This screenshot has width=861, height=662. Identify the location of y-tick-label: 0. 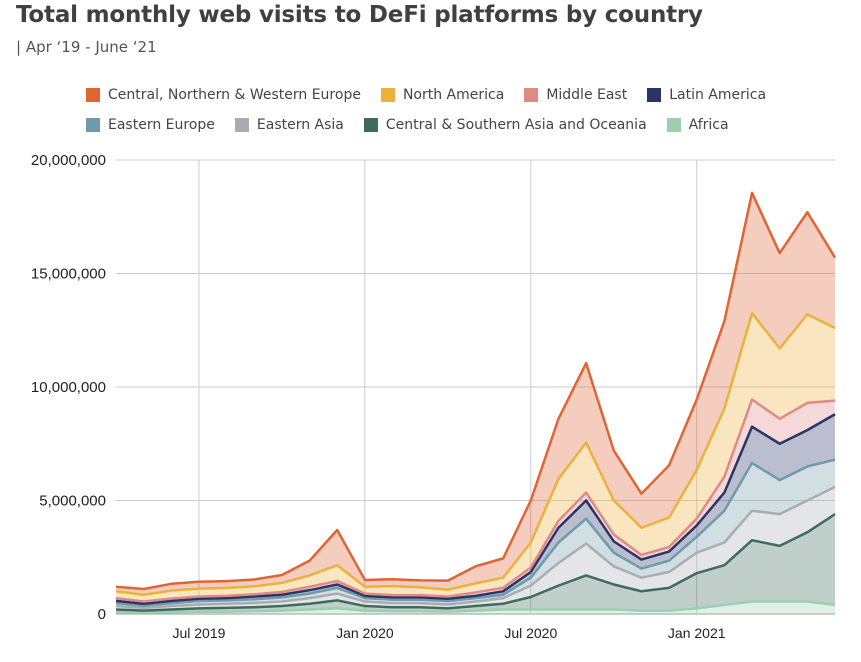
(102, 614).